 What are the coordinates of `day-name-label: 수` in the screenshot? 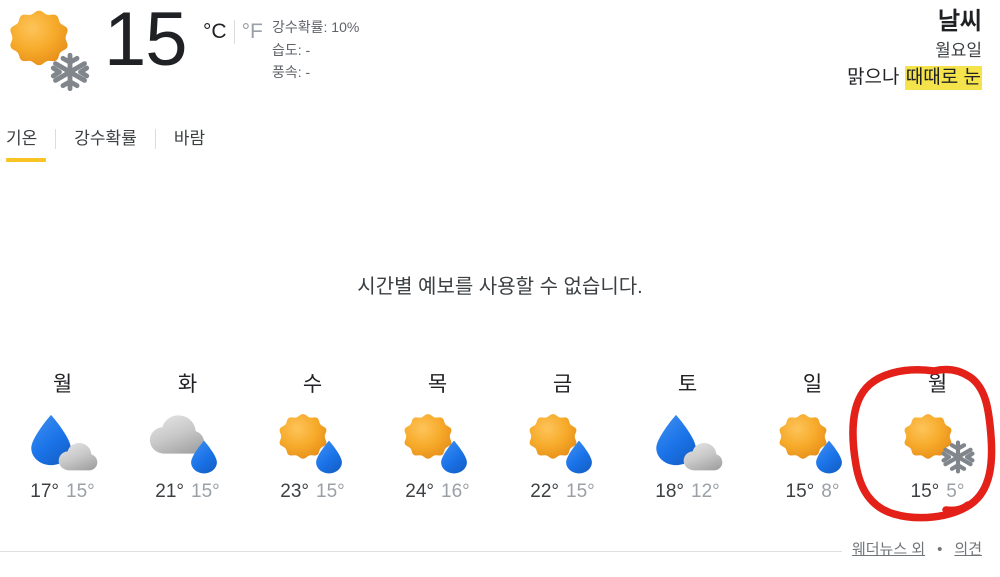 It's located at (312, 384).